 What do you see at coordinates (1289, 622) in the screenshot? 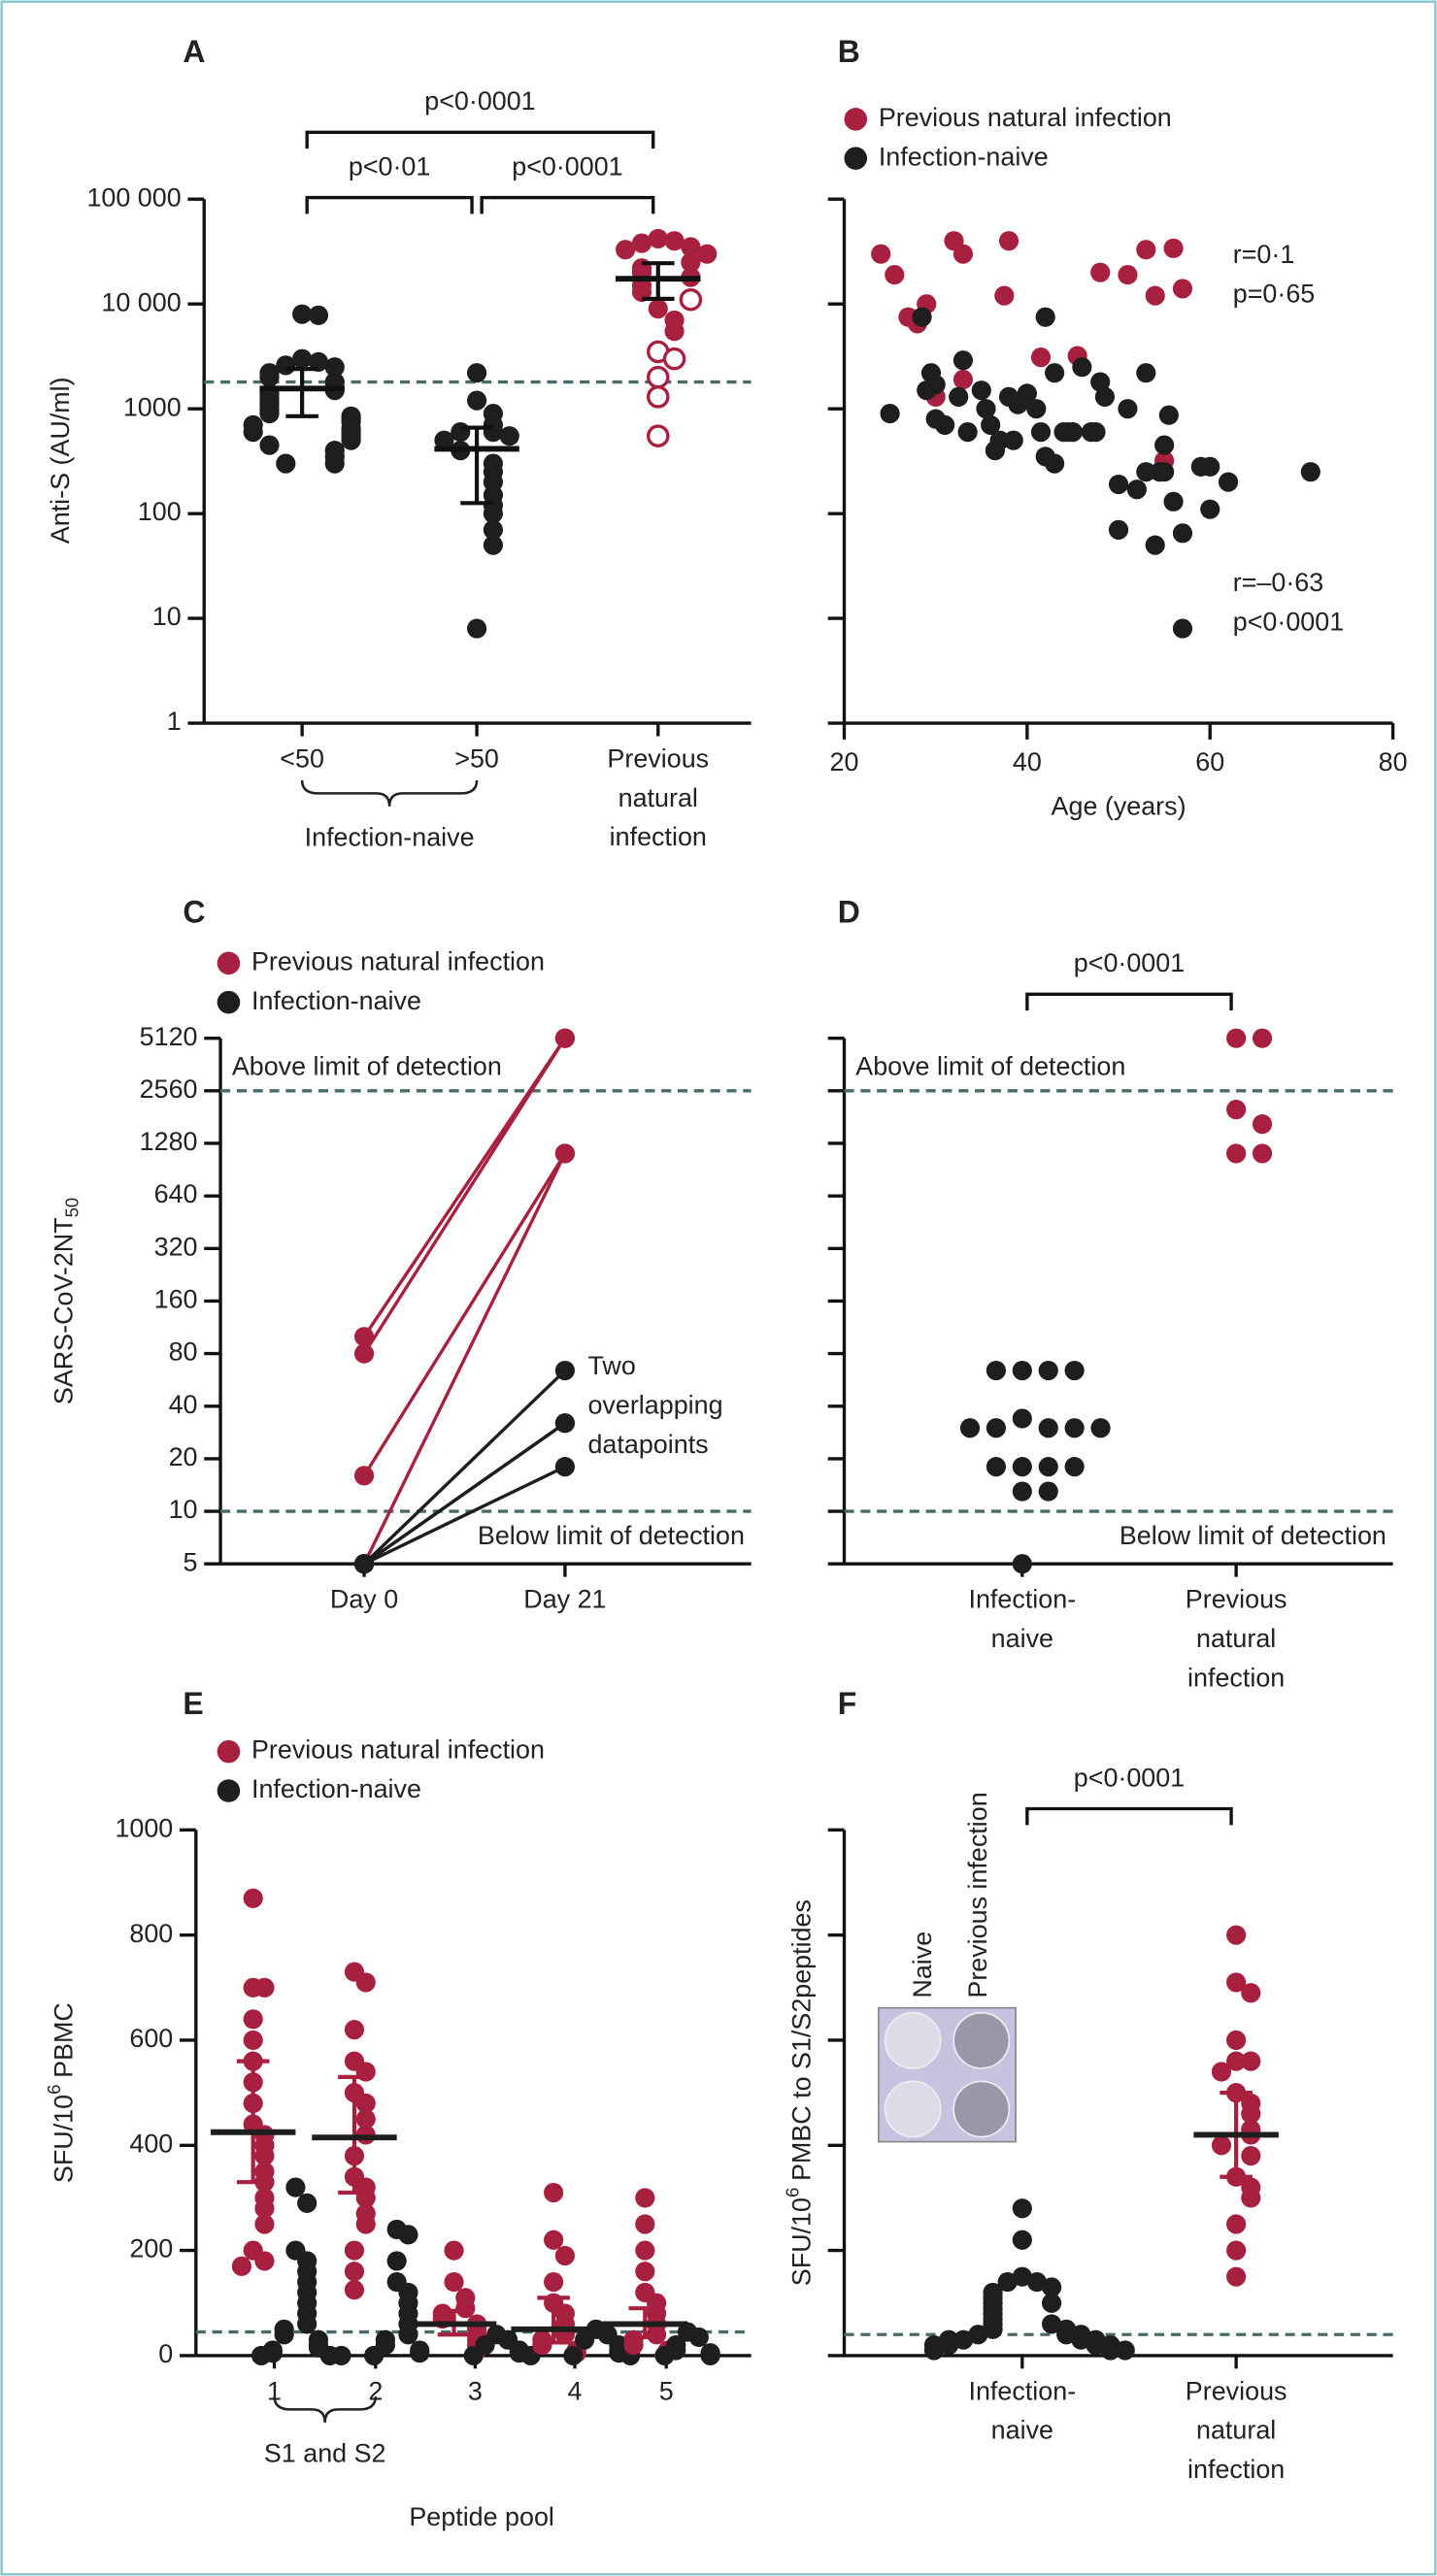
I see `annotation: p<0·0001` at bounding box center [1289, 622].